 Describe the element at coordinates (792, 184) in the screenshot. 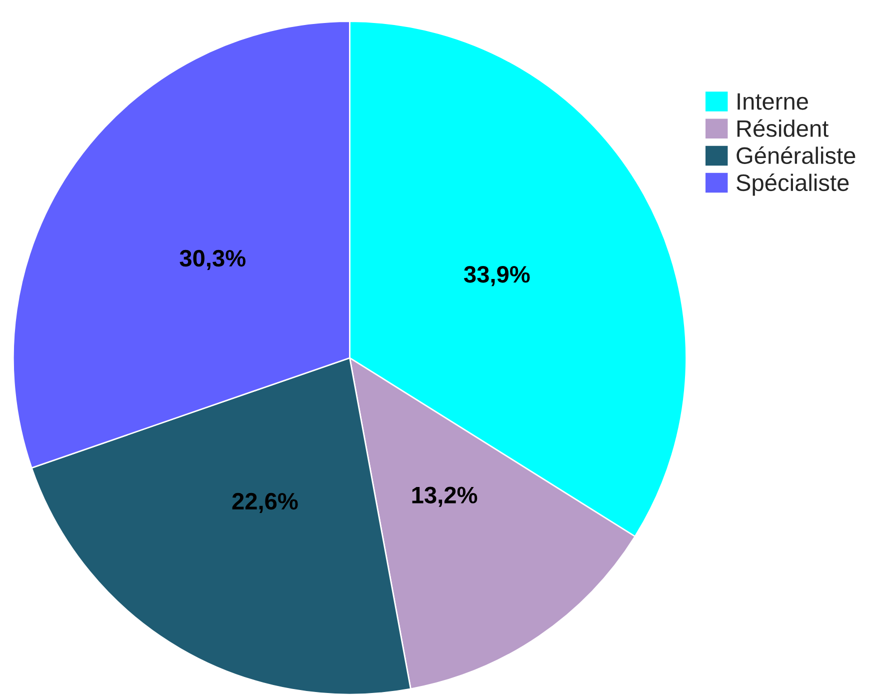

I see `legend-label: Spécialiste` at that location.